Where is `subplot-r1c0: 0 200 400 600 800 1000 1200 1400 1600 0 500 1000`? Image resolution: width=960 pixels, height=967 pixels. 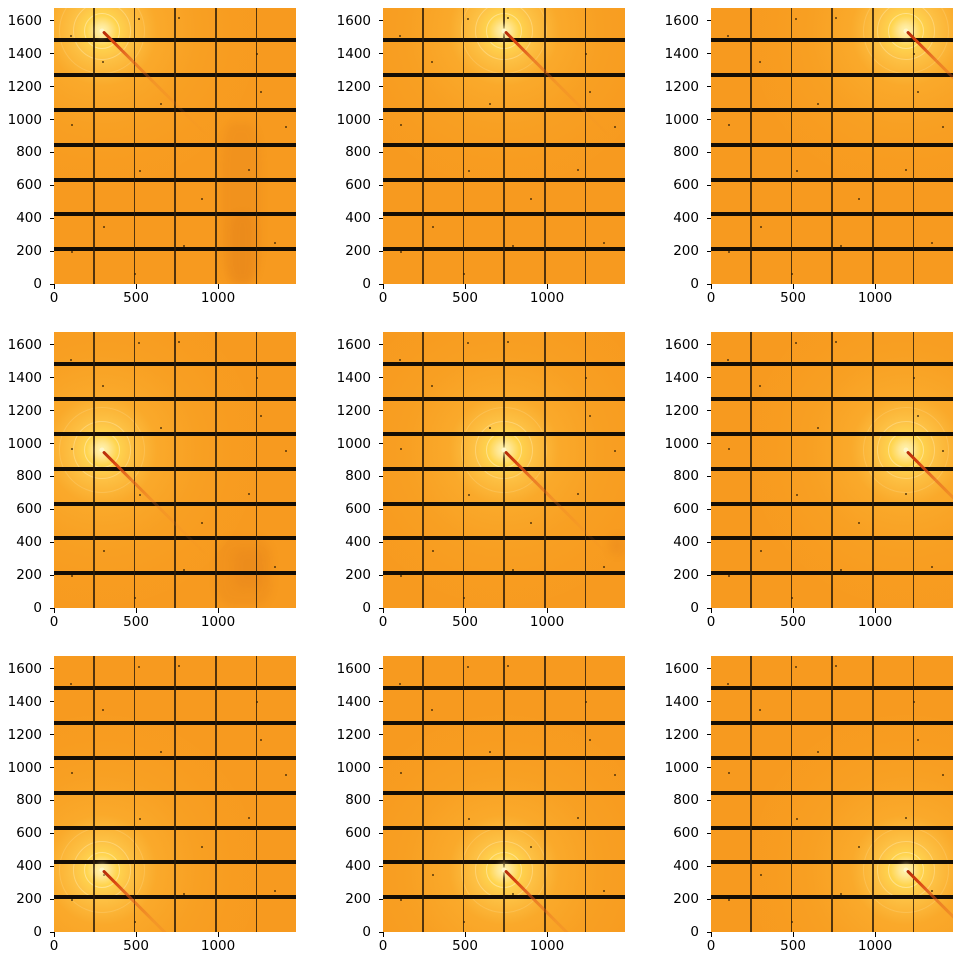 subplot-r1c0: 0 200 400 600 800 1000 1200 1400 1600 0 500 1000 is located at coordinates (152, 481).